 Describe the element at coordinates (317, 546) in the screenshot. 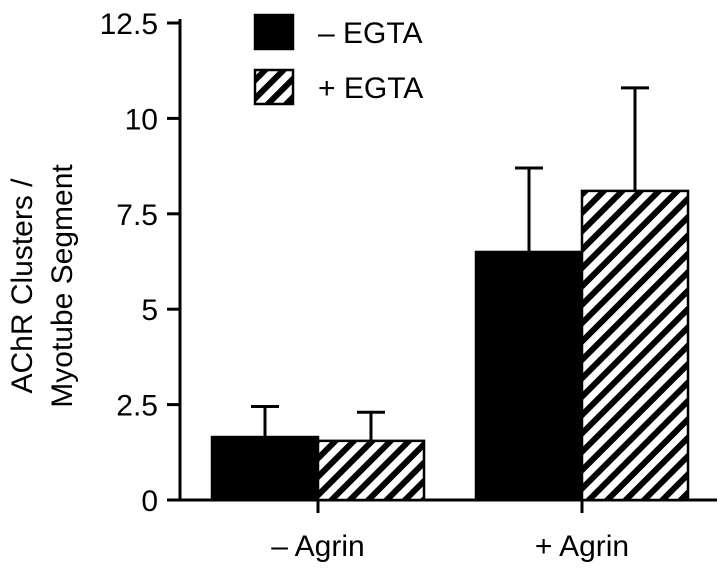

I see `x-tick-label: – Agrin` at that location.